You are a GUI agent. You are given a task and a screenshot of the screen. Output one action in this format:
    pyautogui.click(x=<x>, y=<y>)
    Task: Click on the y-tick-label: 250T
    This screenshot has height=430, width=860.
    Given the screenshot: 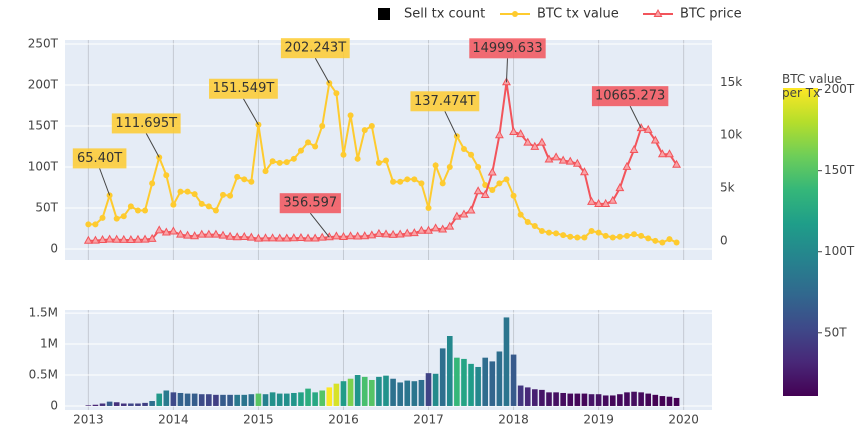 What is the action you would take?
    pyautogui.click(x=43, y=44)
    